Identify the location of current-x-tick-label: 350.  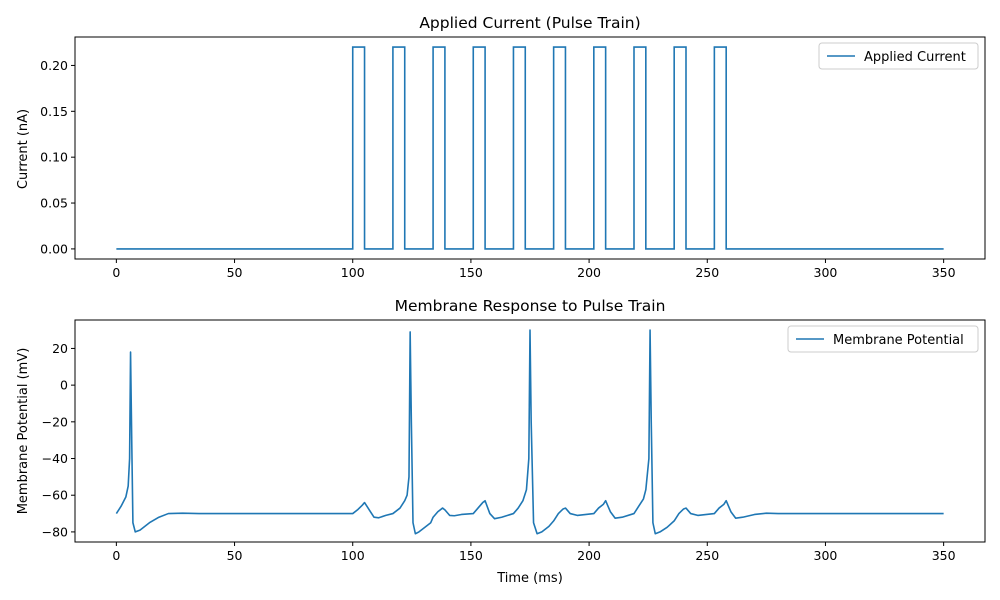
(944, 272).